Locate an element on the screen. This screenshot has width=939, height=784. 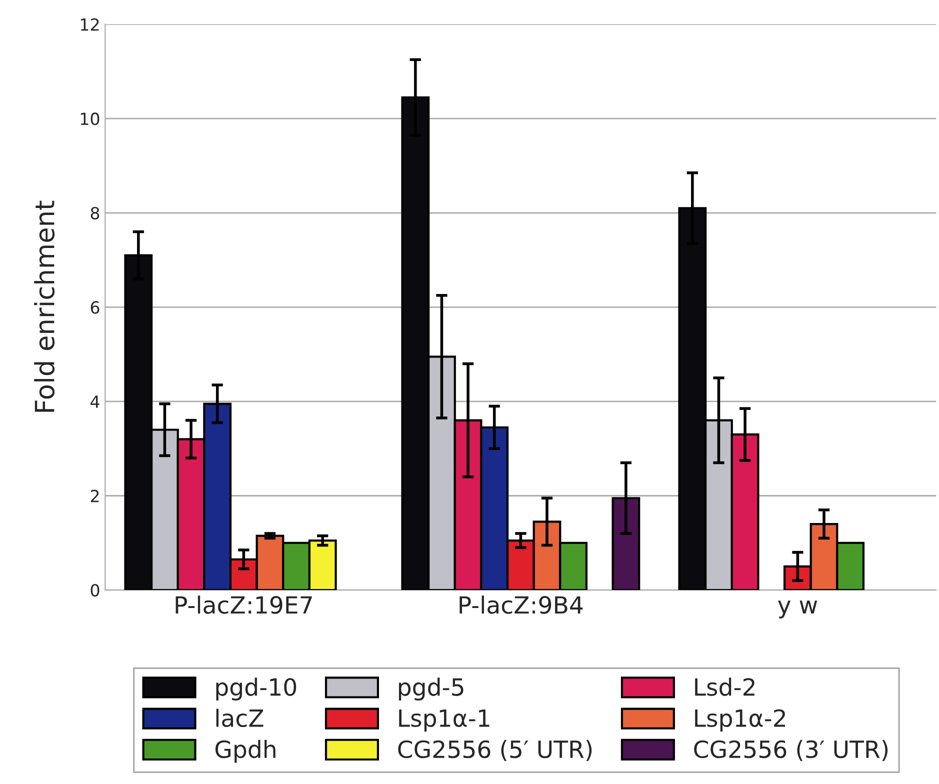
legend-label: CG2556 (3′ UTR) is located at coordinates (791, 750).